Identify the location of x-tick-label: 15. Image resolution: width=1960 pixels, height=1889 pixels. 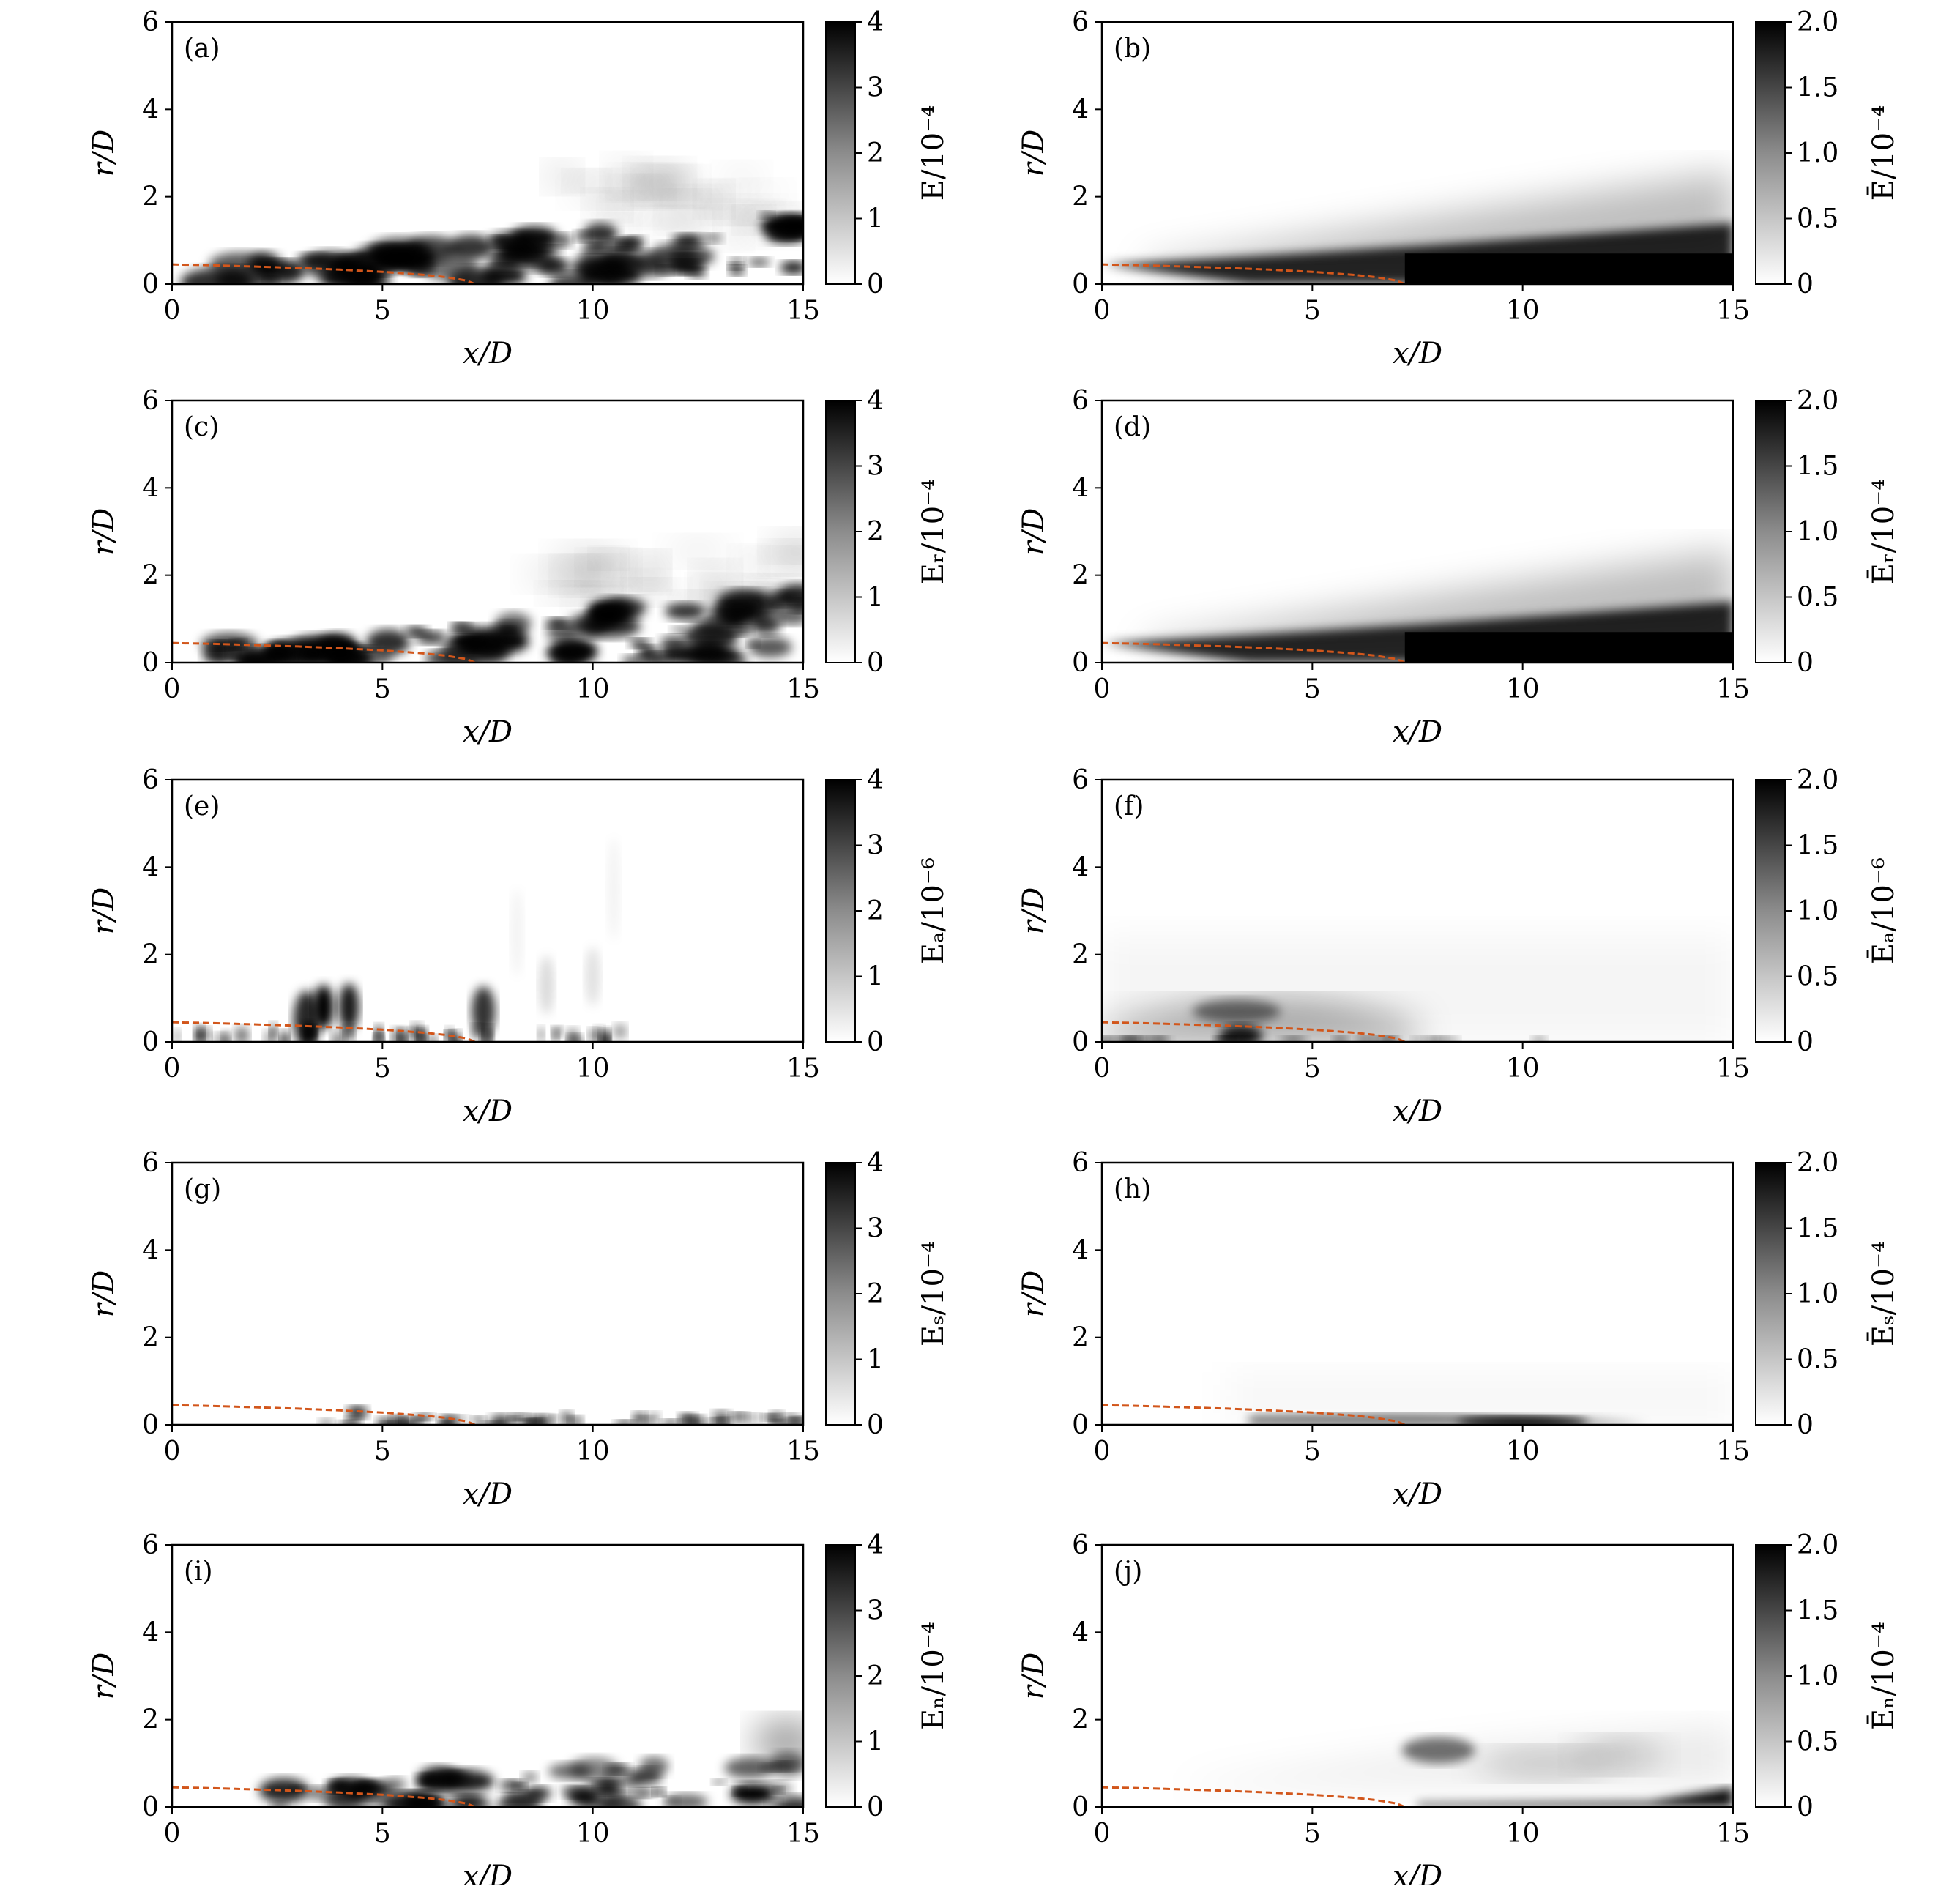
(1733, 1452).